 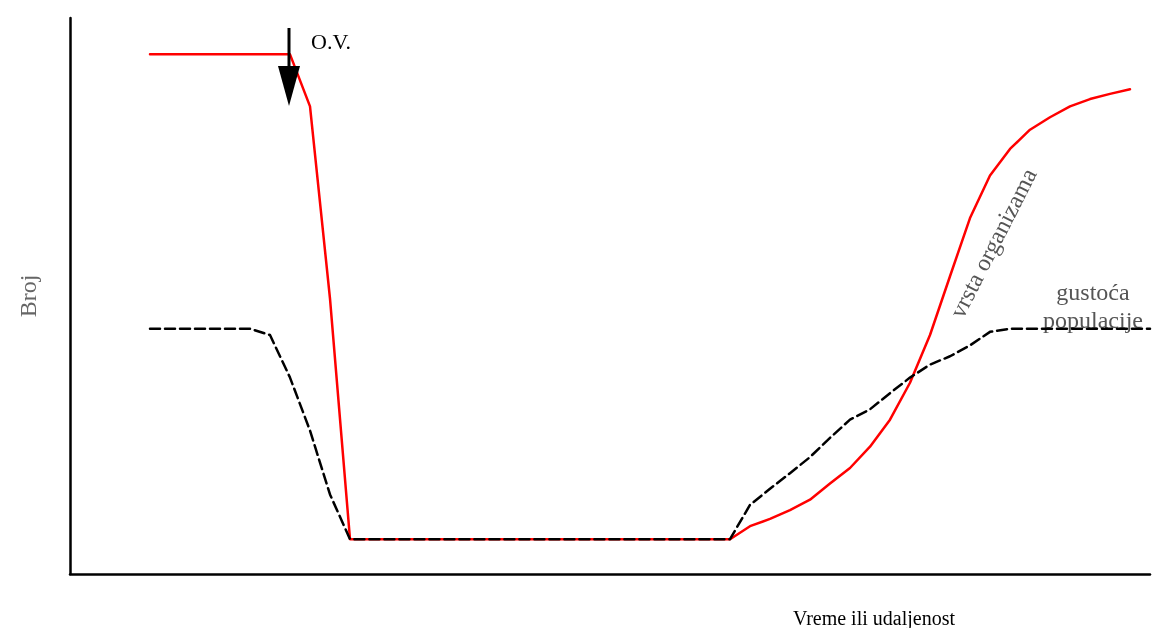 I want to click on series-label: gustoća populacije, so click(x=1093, y=306).